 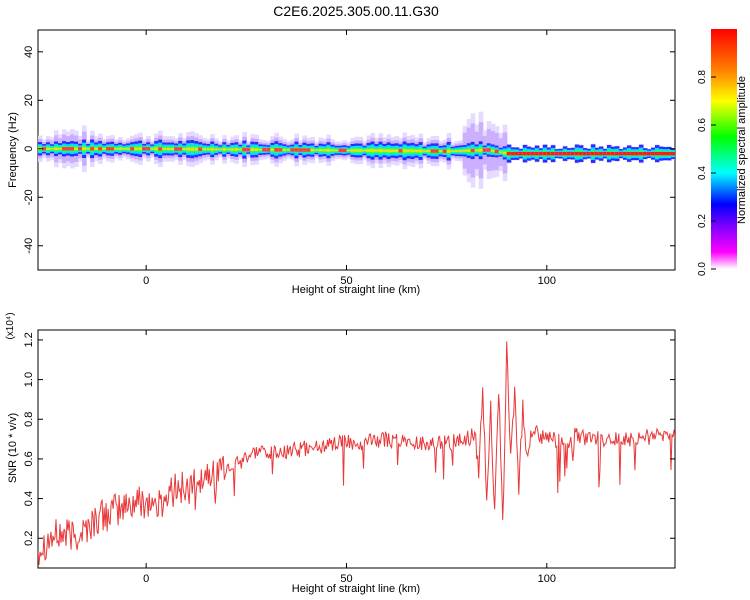 I want to click on colorbar-label: Normalized spectral amplitude, so click(x=742, y=150).